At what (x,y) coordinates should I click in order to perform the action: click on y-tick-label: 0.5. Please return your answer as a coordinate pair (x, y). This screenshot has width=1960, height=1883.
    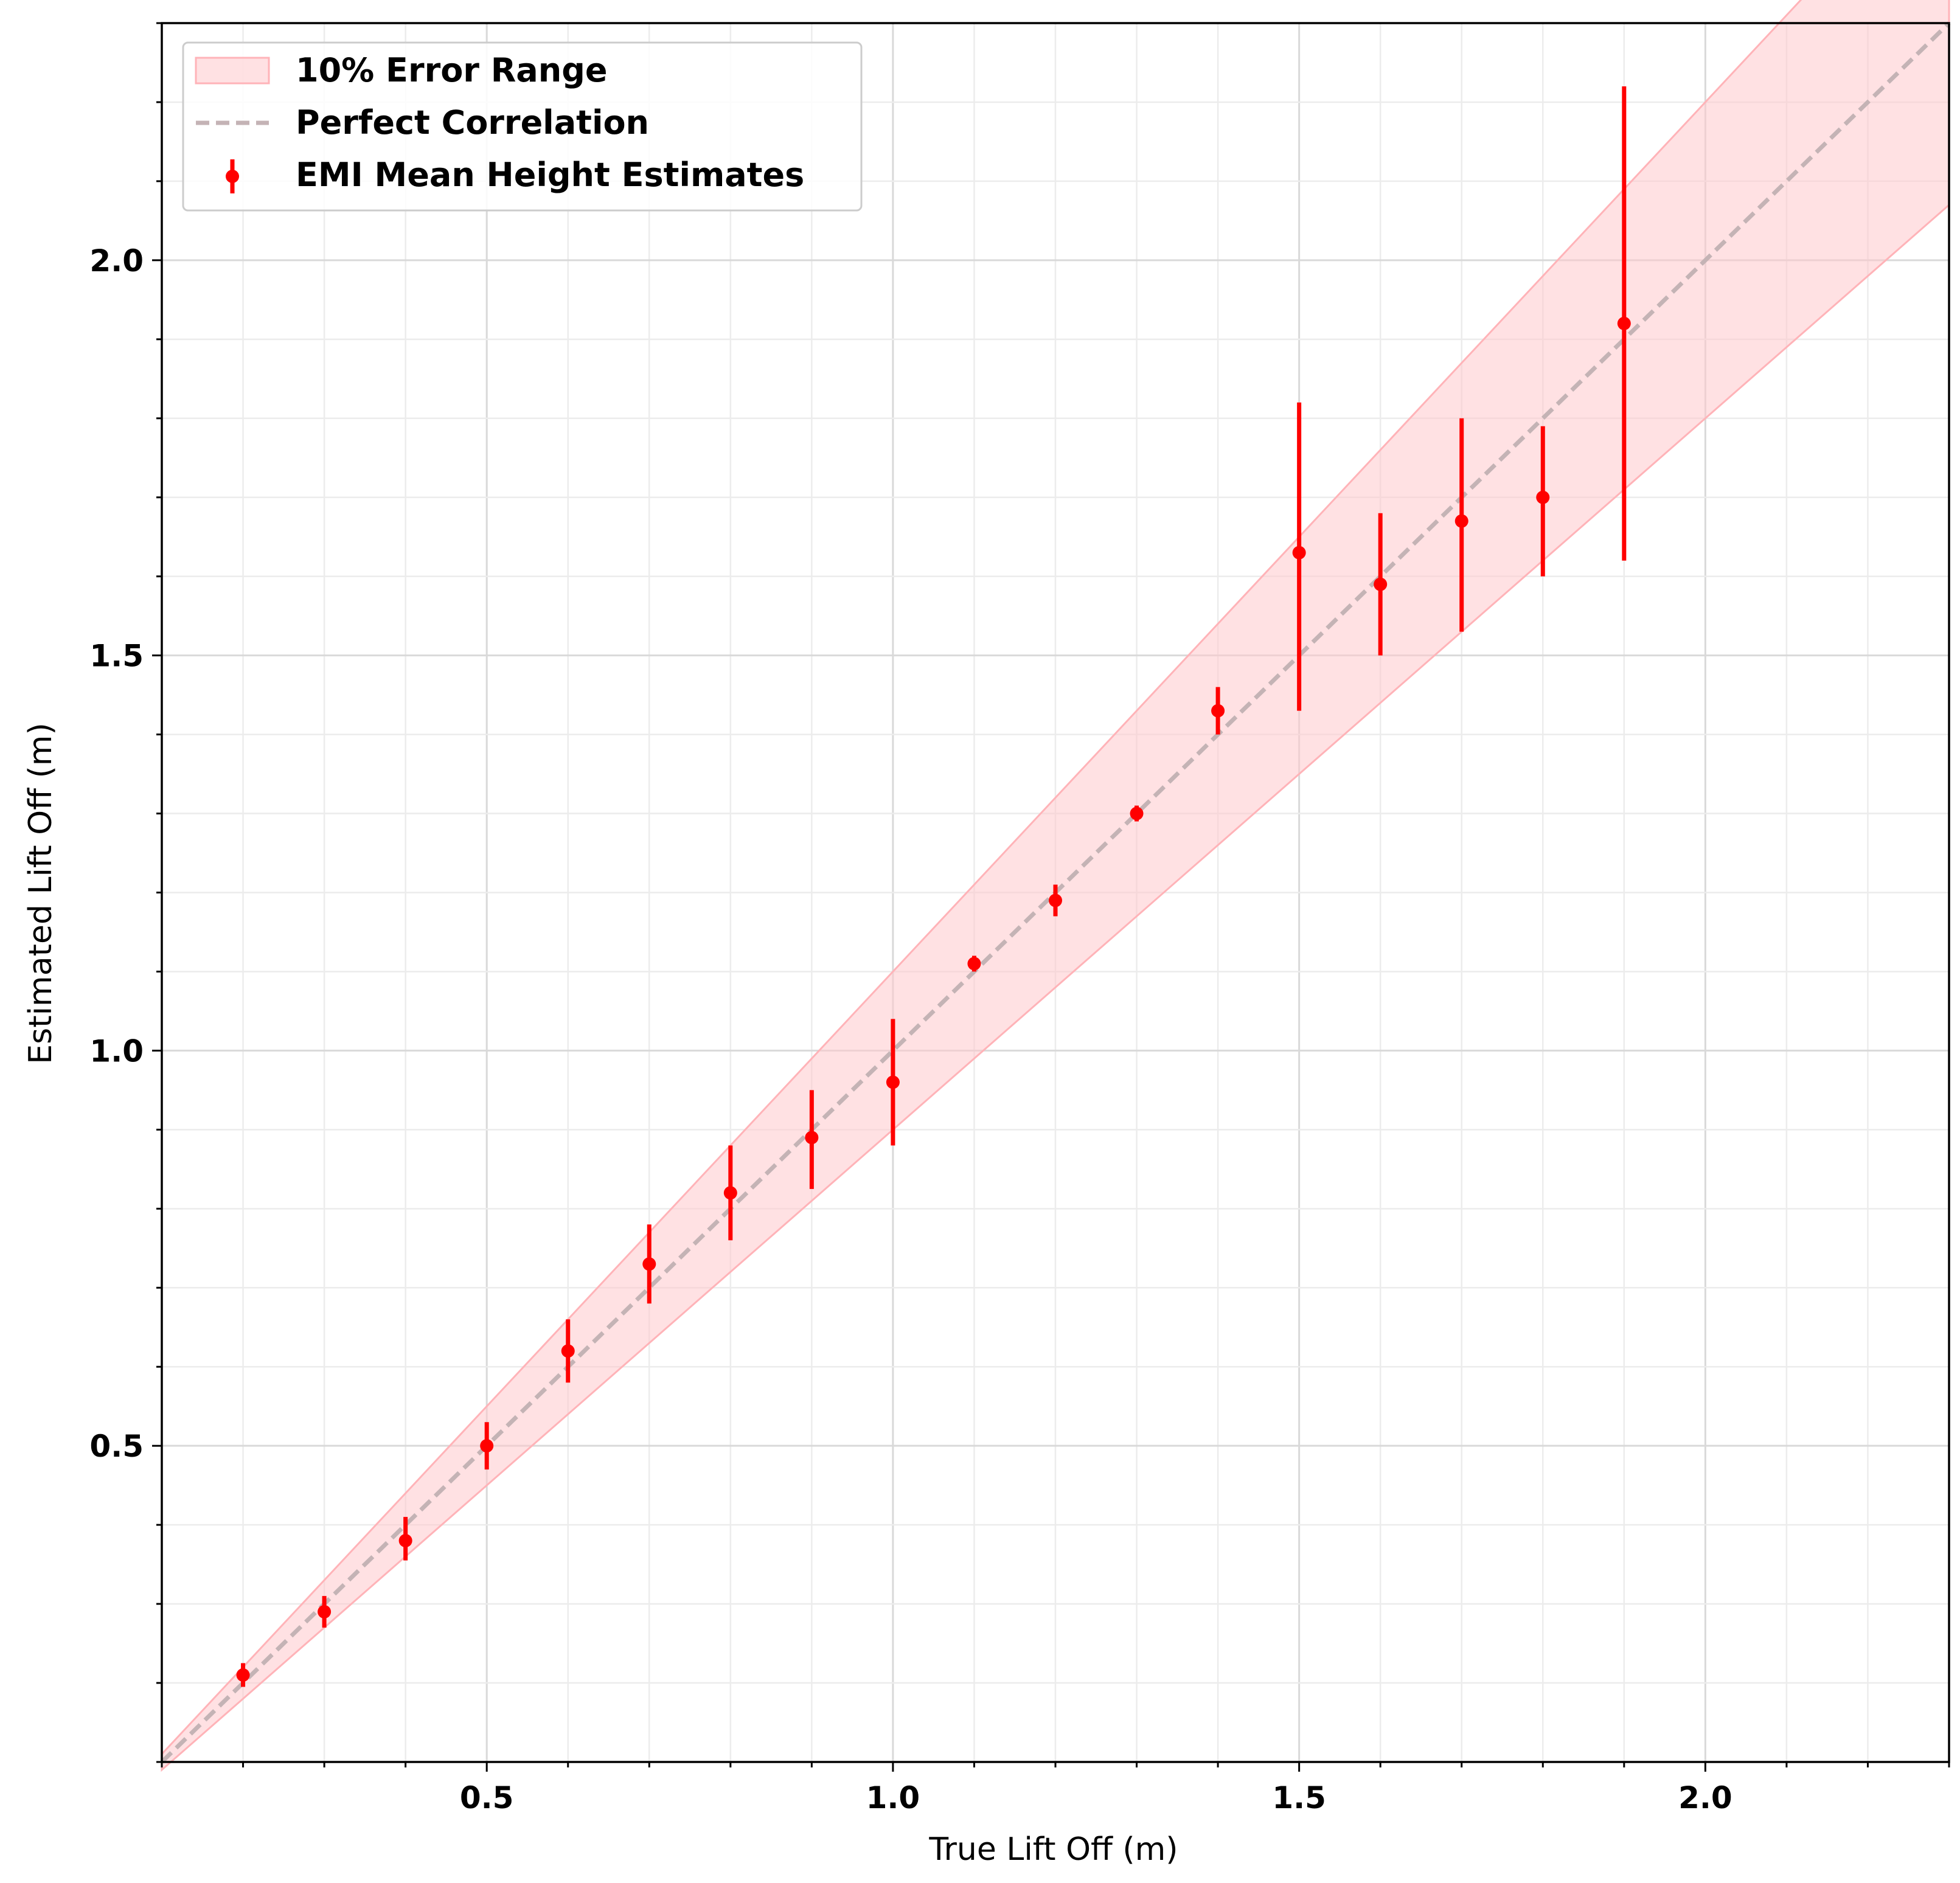
    Looking at the image, I should click on (117, 1447).